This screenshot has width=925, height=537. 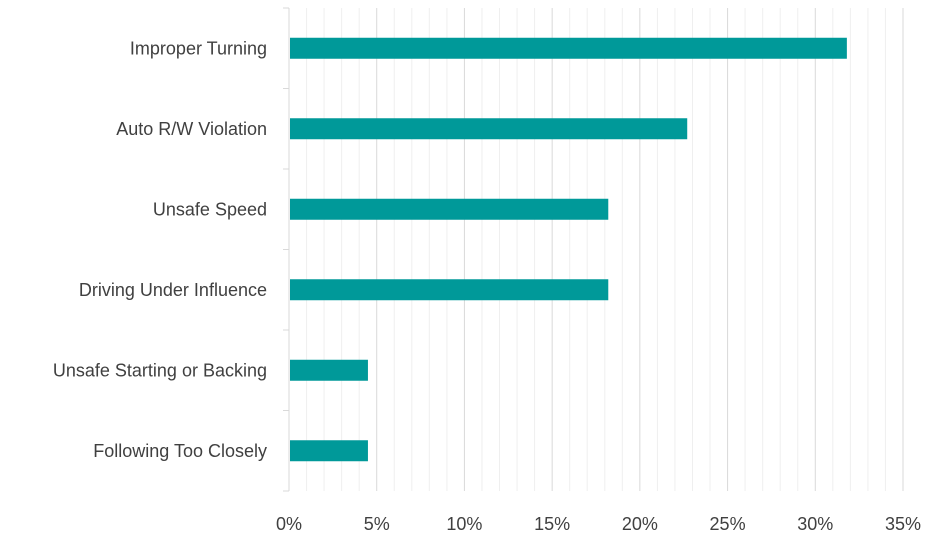 What do you see at coordinates (728, 524) in the screenshot?
I see `x-tick-label: 25%` at bounding box center [728, 524].